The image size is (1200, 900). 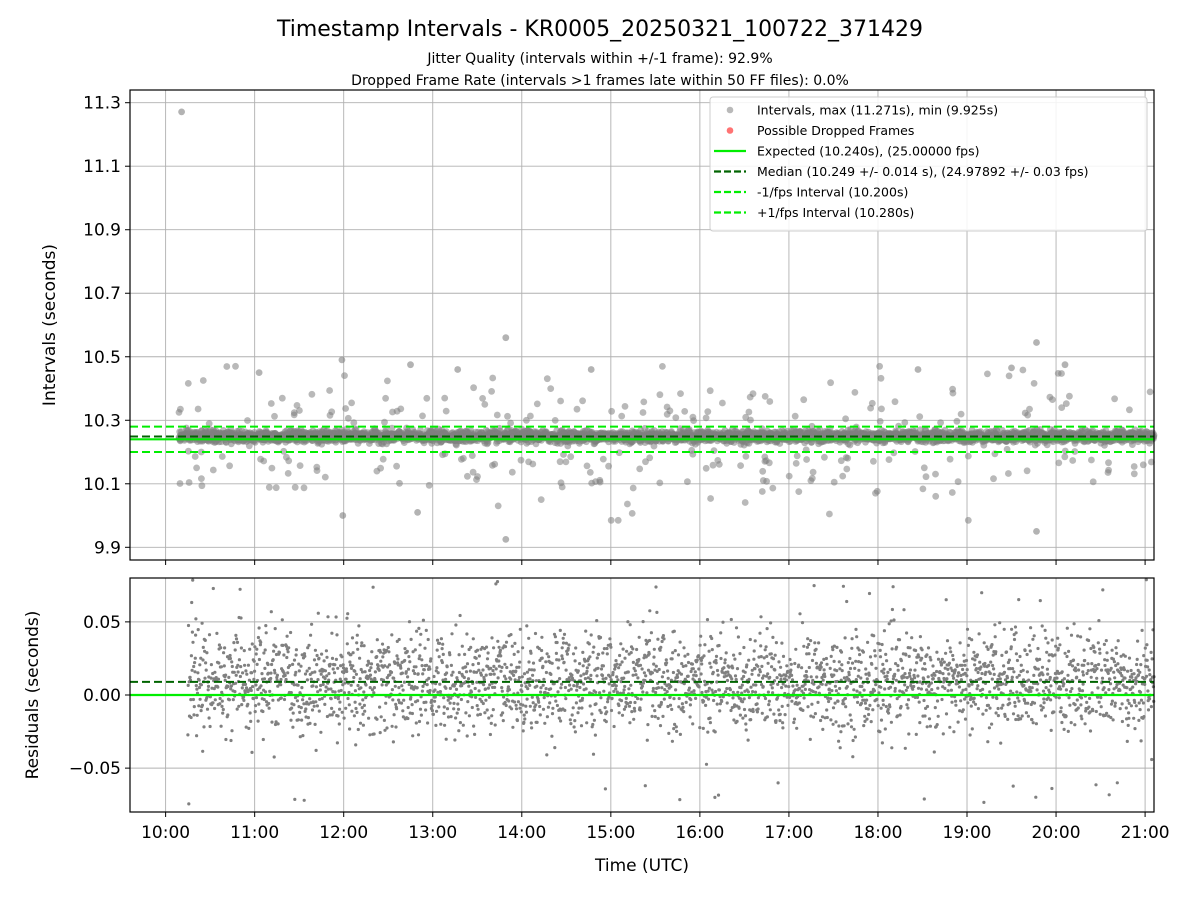 What do you see at coordinates (832, 192) in the screenshot?
I see `legend-entry-label: -1/fps Interval (10.200s)` at bounding box center [832, 192].